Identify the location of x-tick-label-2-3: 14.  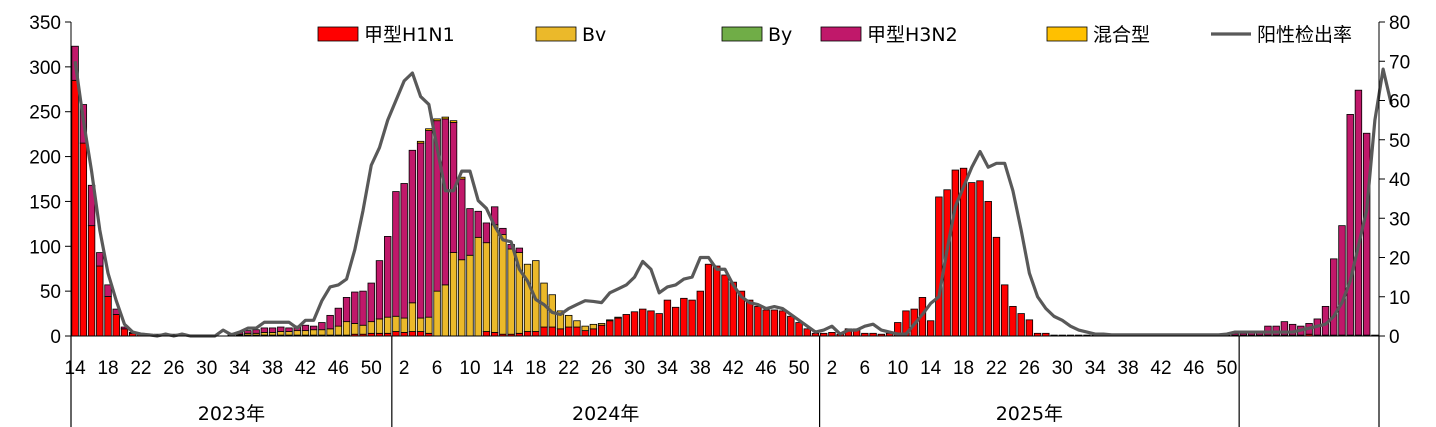
(931, 368).